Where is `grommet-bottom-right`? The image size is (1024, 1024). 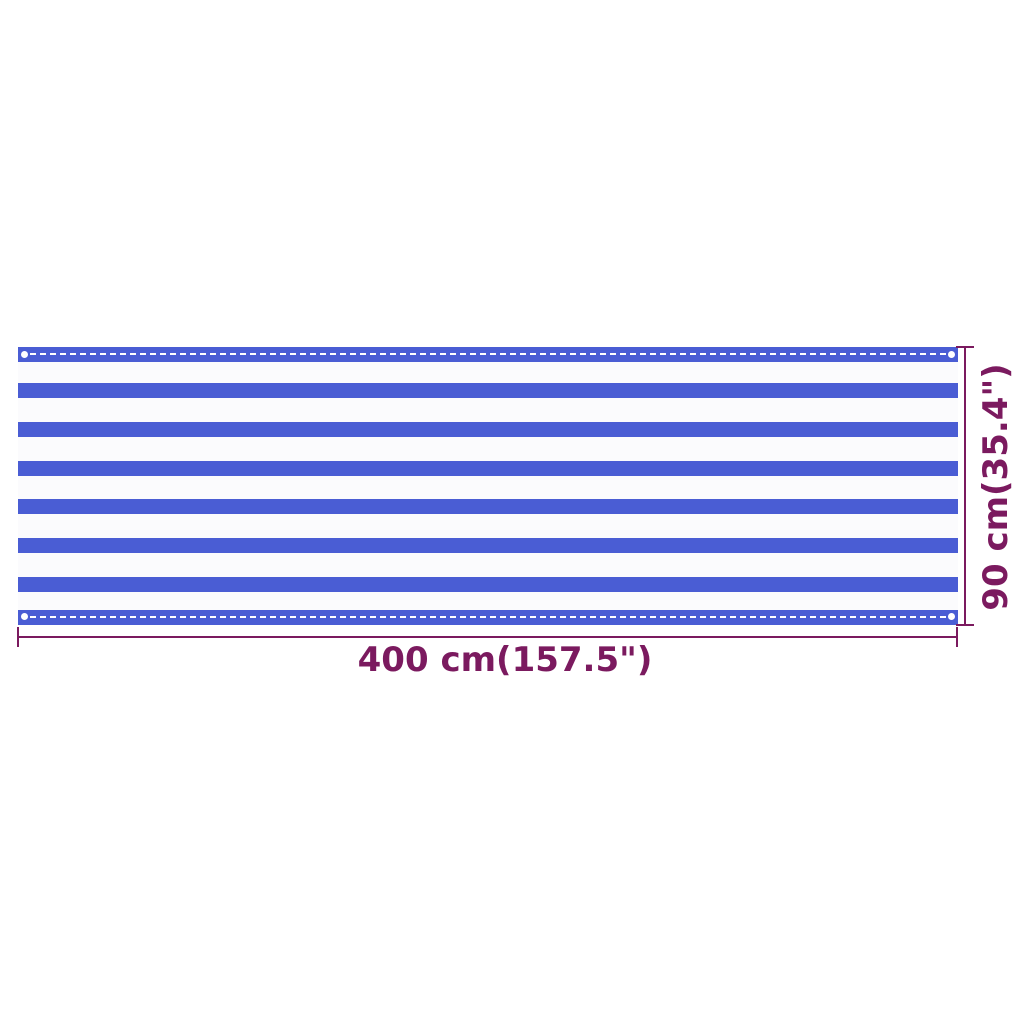 grommet-bottom-right is located at coordinates (951, 616).